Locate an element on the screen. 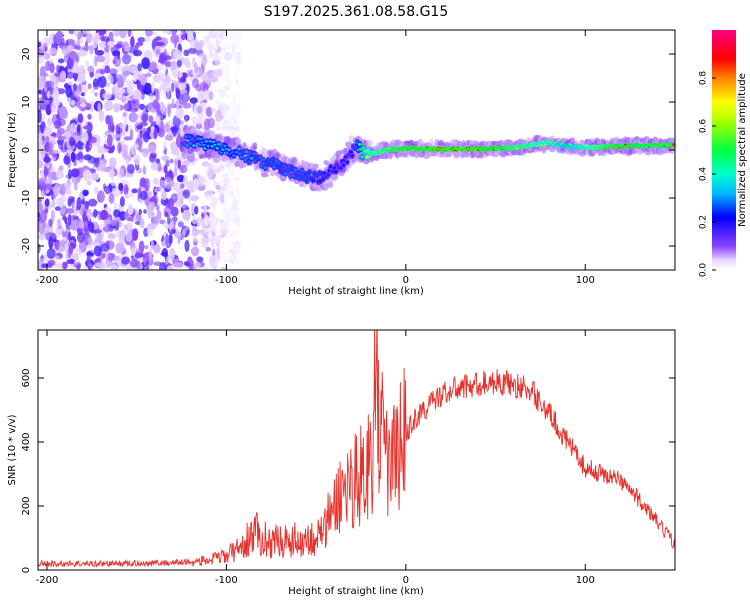 The image size is (750, 600). chart-title: S197.2025.361.08.58.G15 is located at coordinates (356, 12).